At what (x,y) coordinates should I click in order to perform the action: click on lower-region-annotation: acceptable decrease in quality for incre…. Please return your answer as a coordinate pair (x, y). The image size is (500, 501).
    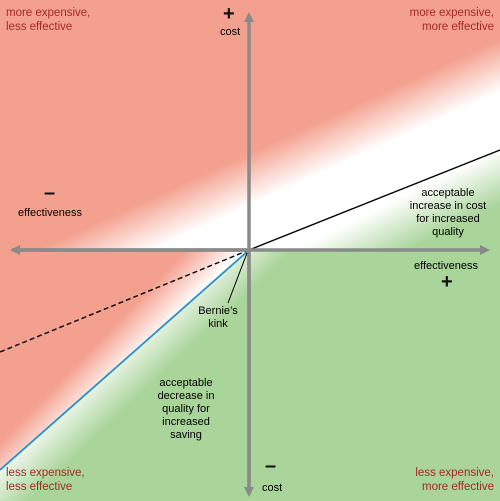
    Looking at the image, I should click on (186, 409).